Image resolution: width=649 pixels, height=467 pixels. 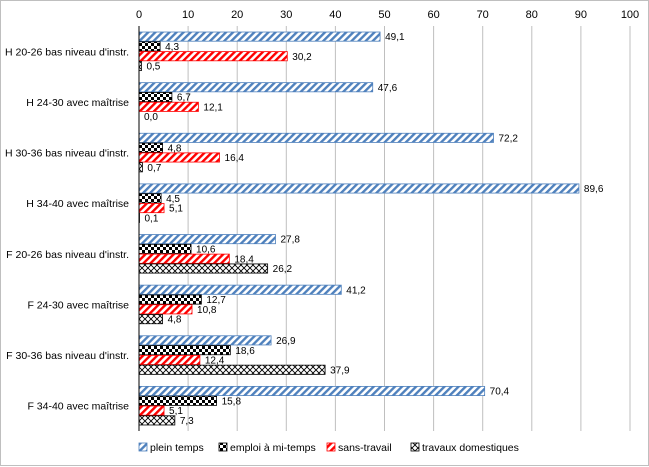 I want to click on data-label: 10,8, so click(x=207, y=310).